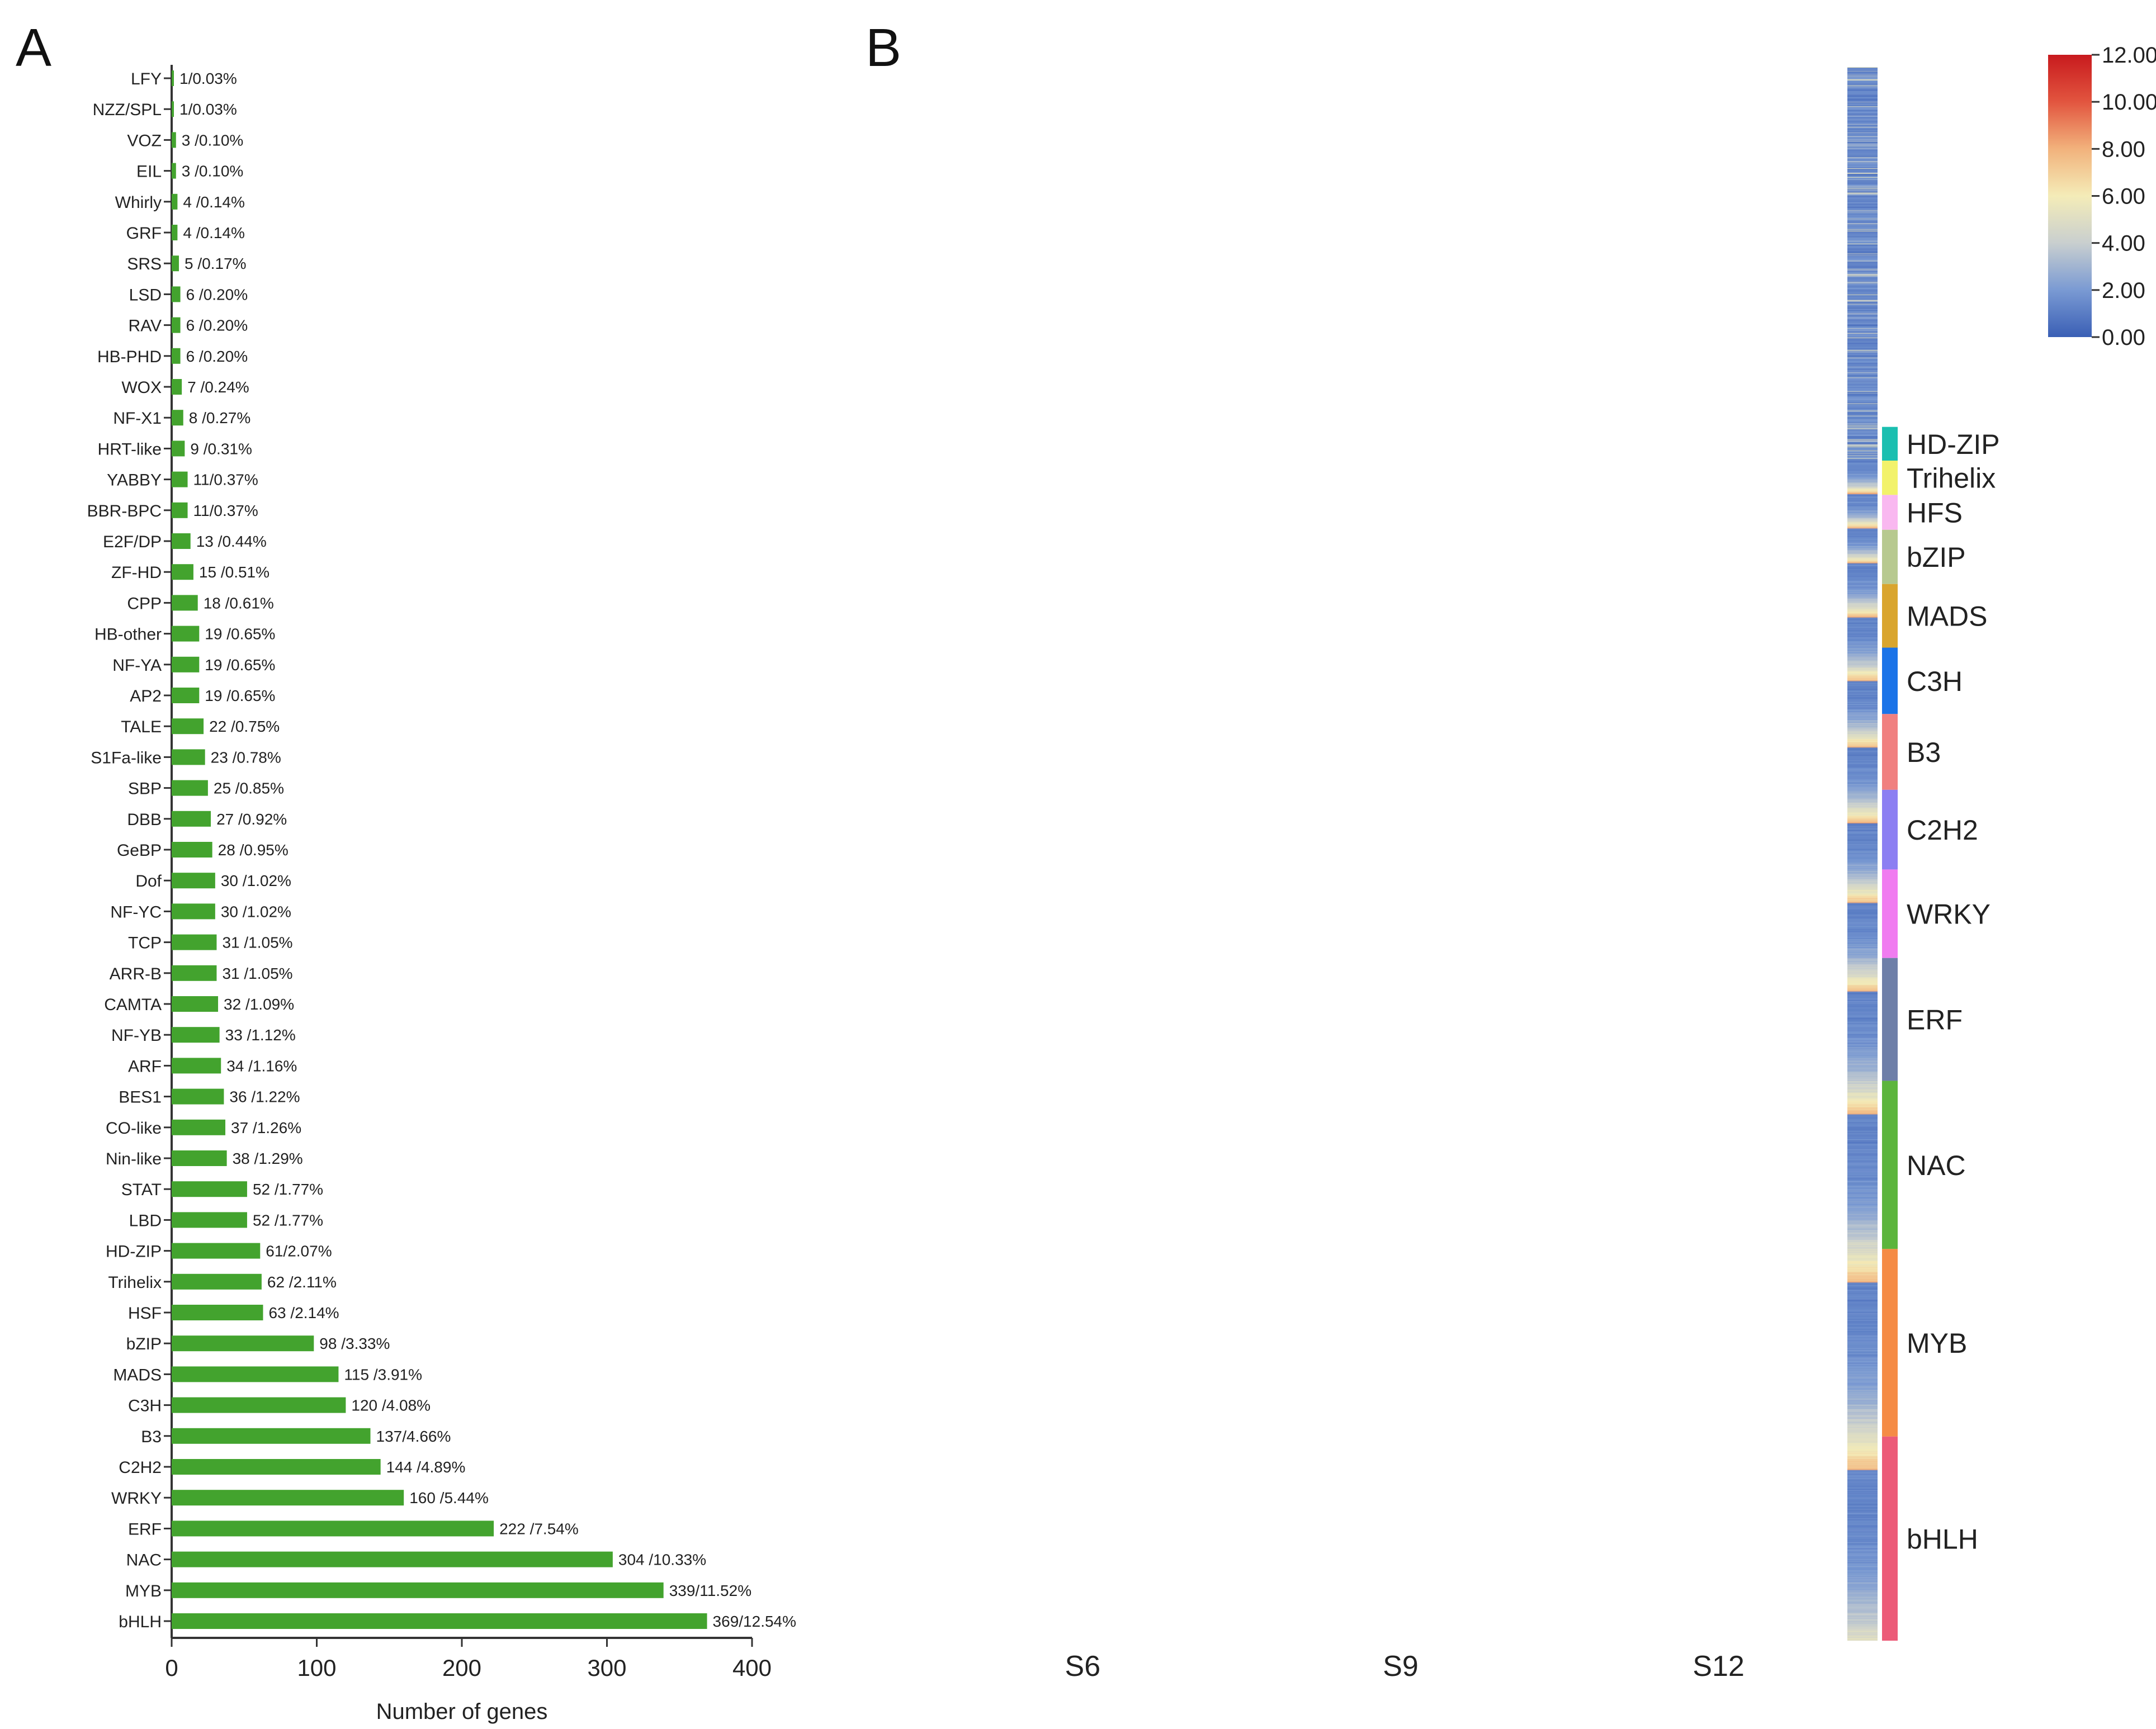 Image resolution: width=2156 pixels, height=1729 pixels. Describe the element at coordinates (752, 1668) in the screenshot. I see `x-tick-label: 400` at that location.